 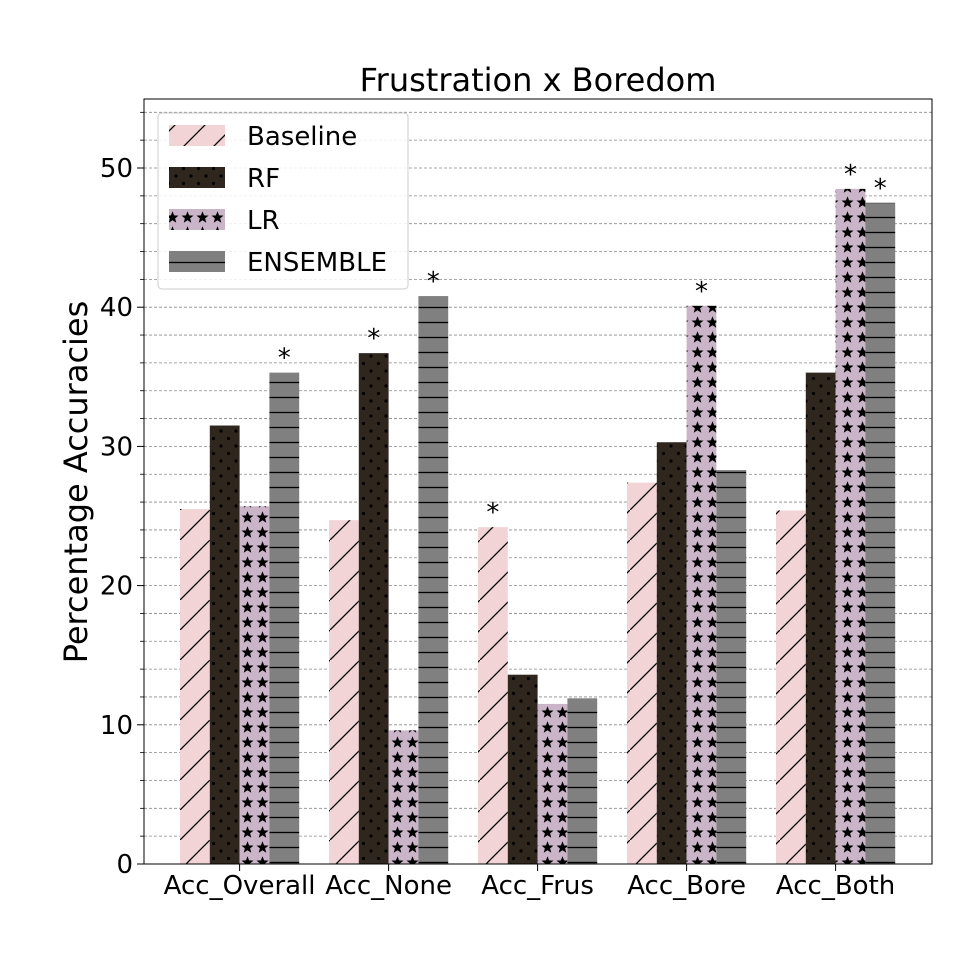 I want to click on x-tick-label: Acc_Frus, so click(x=537, y=886).